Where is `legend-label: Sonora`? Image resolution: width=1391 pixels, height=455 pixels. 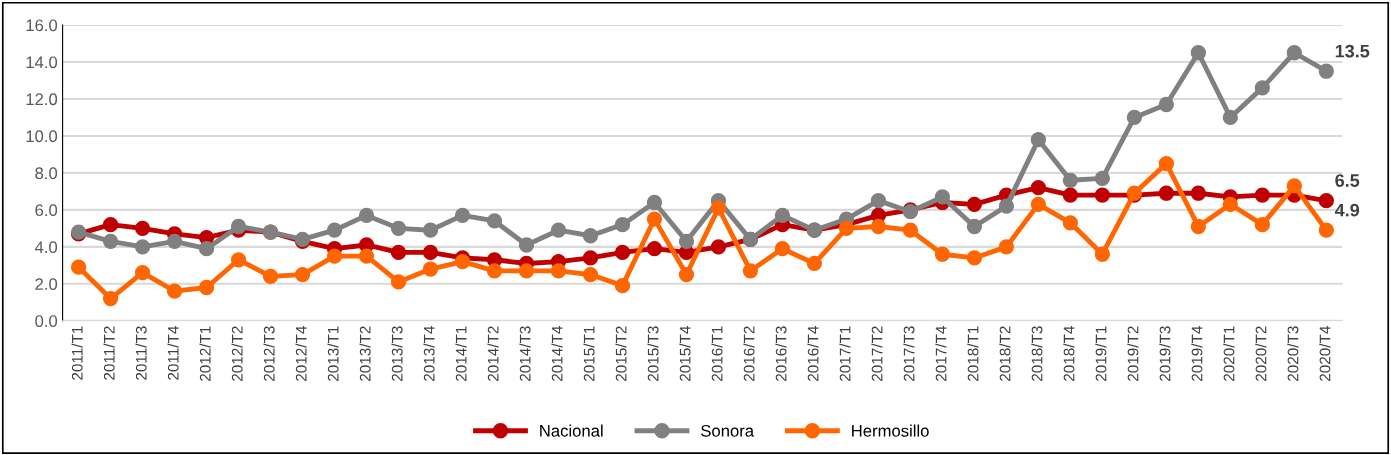
legend-label: Sonora is located at coordinates (728, 430).